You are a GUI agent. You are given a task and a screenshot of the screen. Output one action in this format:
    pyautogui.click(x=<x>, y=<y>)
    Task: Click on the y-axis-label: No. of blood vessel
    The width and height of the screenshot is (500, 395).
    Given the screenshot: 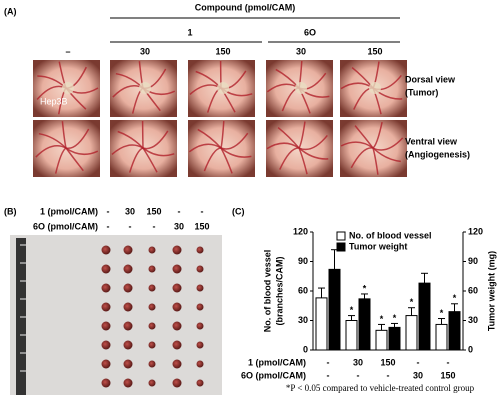 What is the action you would take?
    pyautogui.click(x=267, y=291)
    